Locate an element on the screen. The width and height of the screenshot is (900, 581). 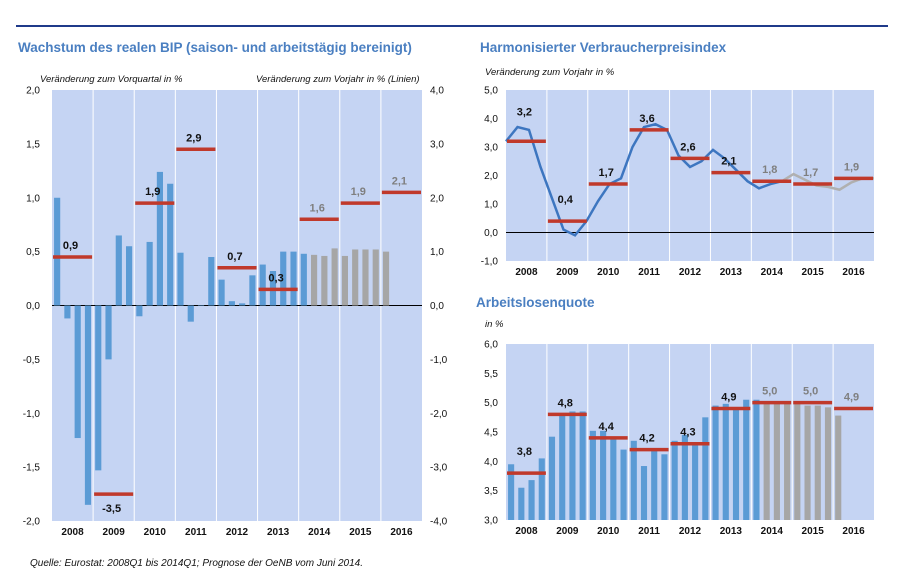
bip-annual-label: 2,9 is located at coordinates (193, 138).